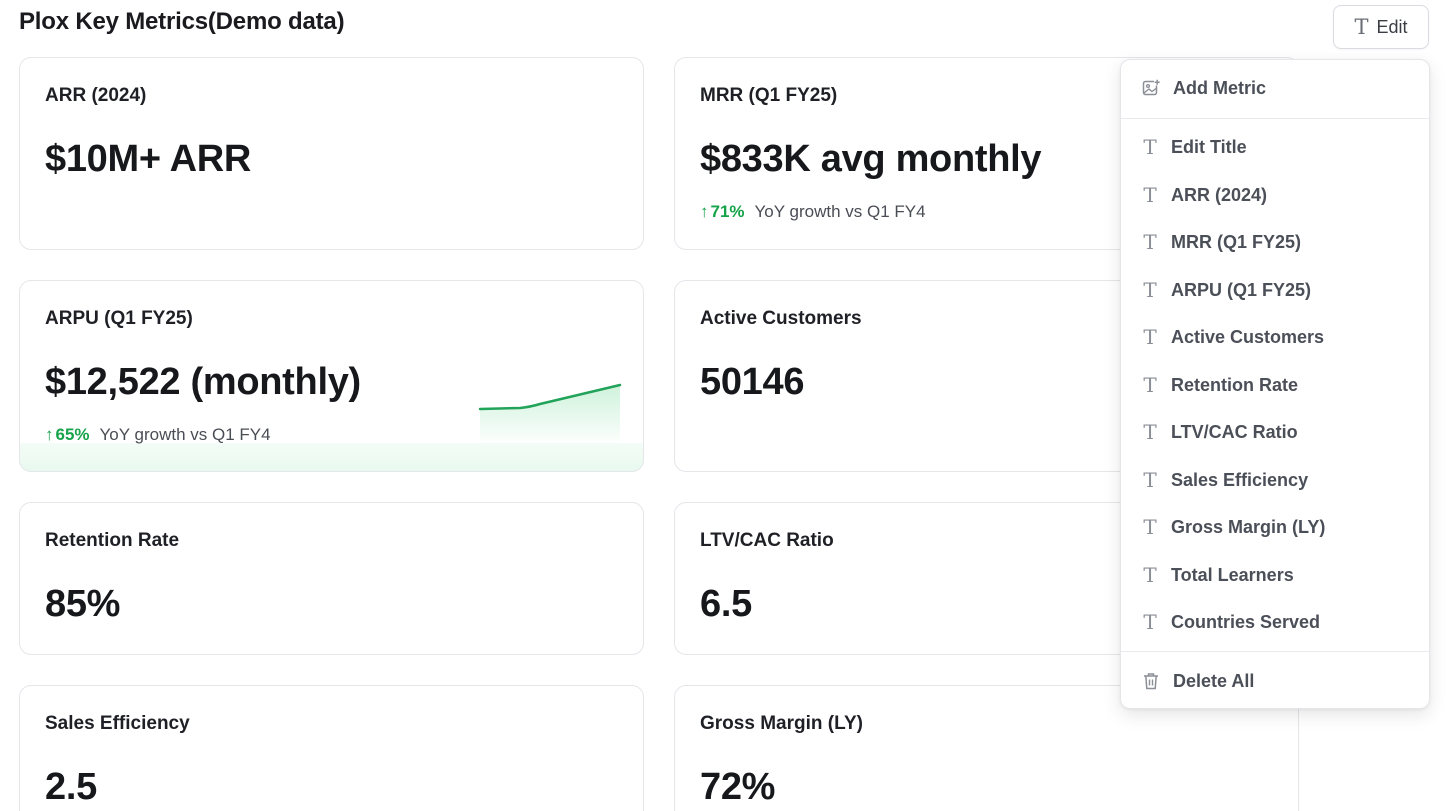  I want to click on metric-value: 72%, so click(738, 787).